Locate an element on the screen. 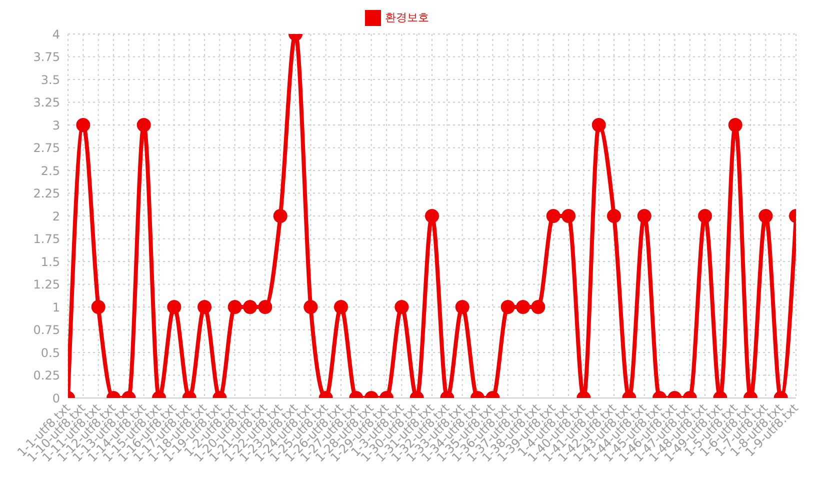 This screenshot has width=839, height=481. y-tick-label: 4 is located at coordinates (56, 34).